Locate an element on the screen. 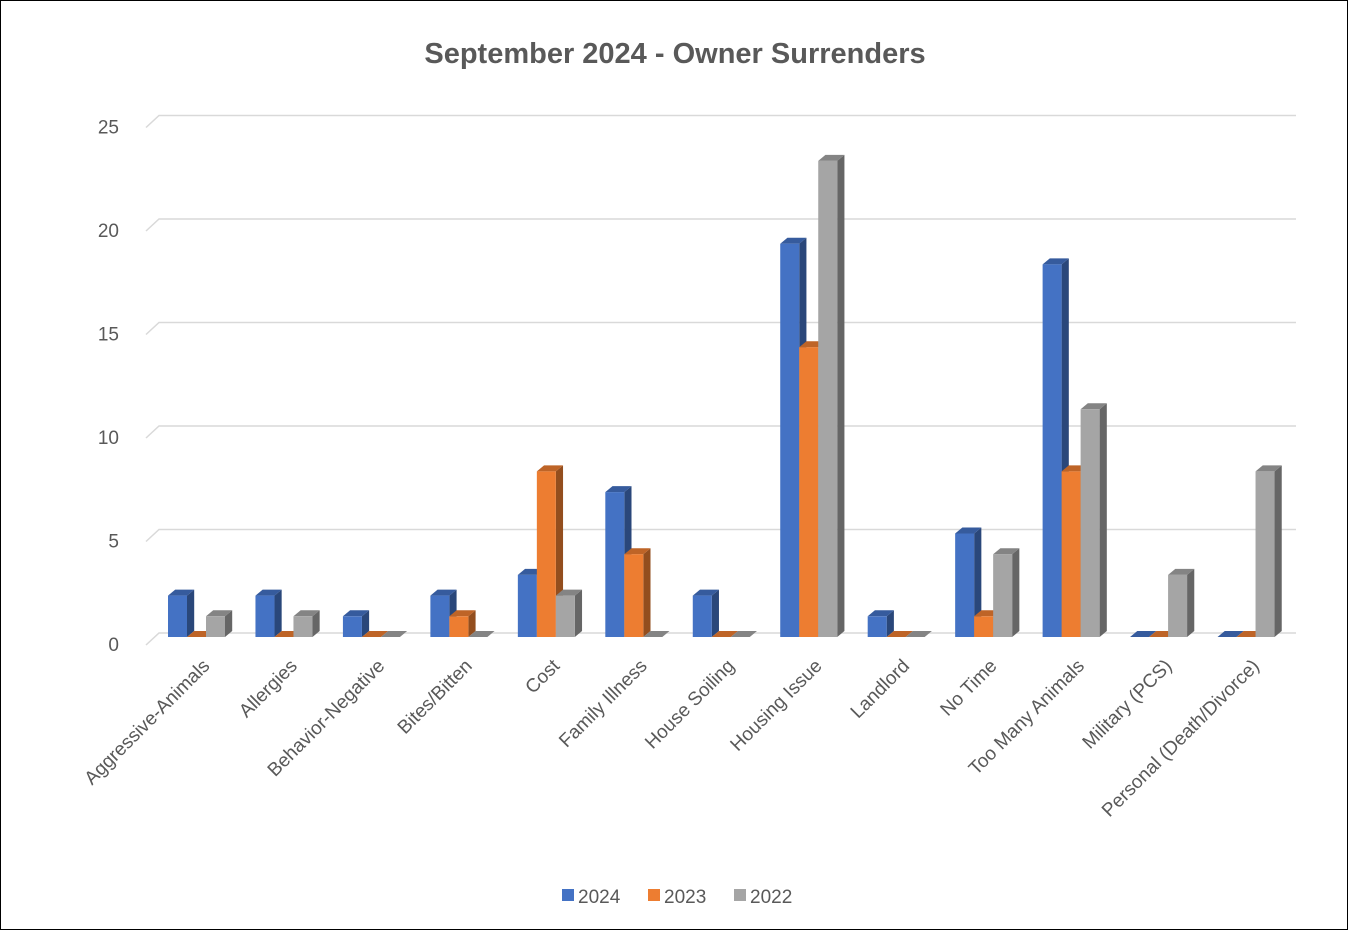  x-tick-label: Personal (Death/Divorce) is located at coordinates (1181, 739).